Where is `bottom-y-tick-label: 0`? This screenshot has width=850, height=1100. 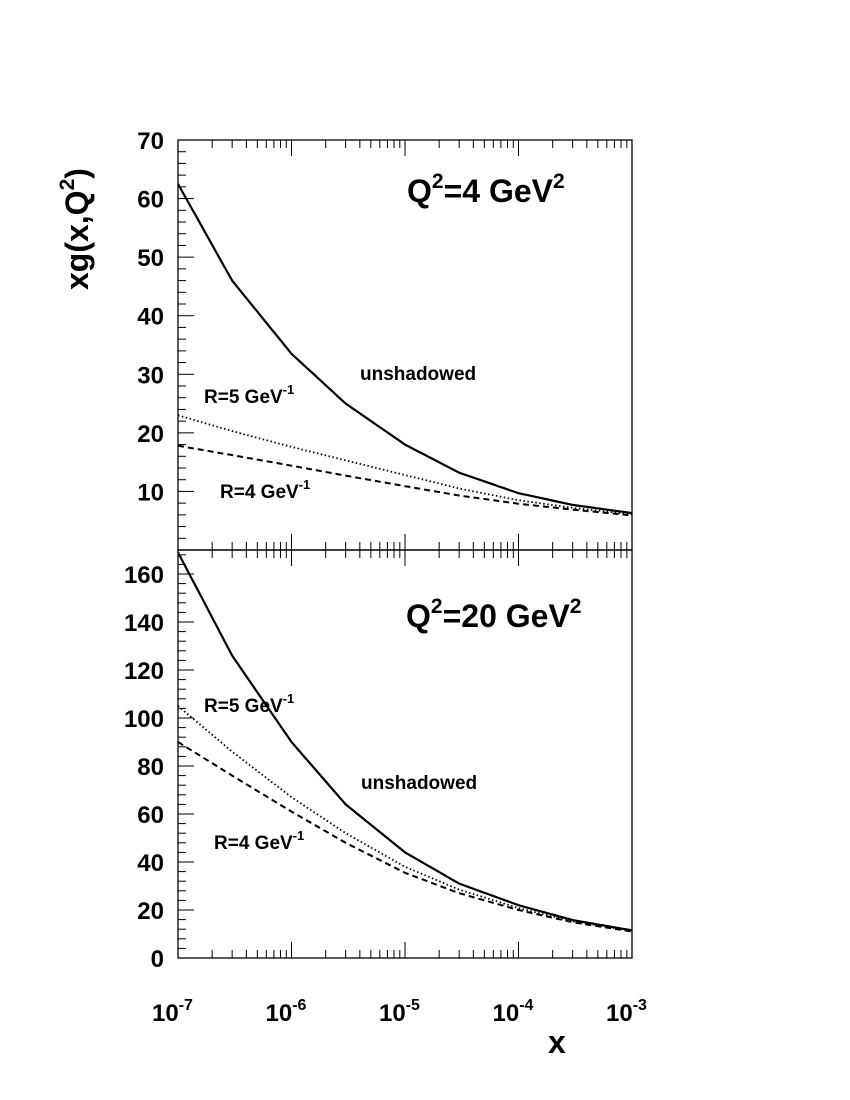 bottom-y-tick-label: 0 is located at coordinates (157, 959).